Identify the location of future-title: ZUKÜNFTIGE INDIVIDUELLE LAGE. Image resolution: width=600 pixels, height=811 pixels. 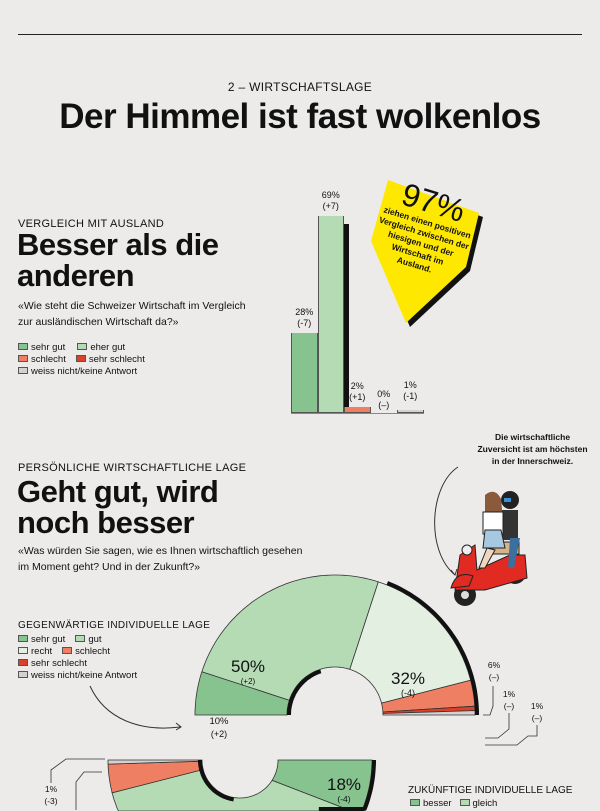
(490, 790).